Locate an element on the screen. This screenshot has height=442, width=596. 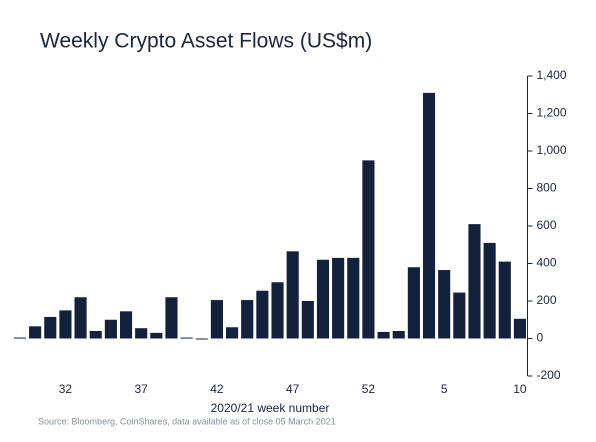
x-tick-label: 37 is located at coordinates (141, 389).